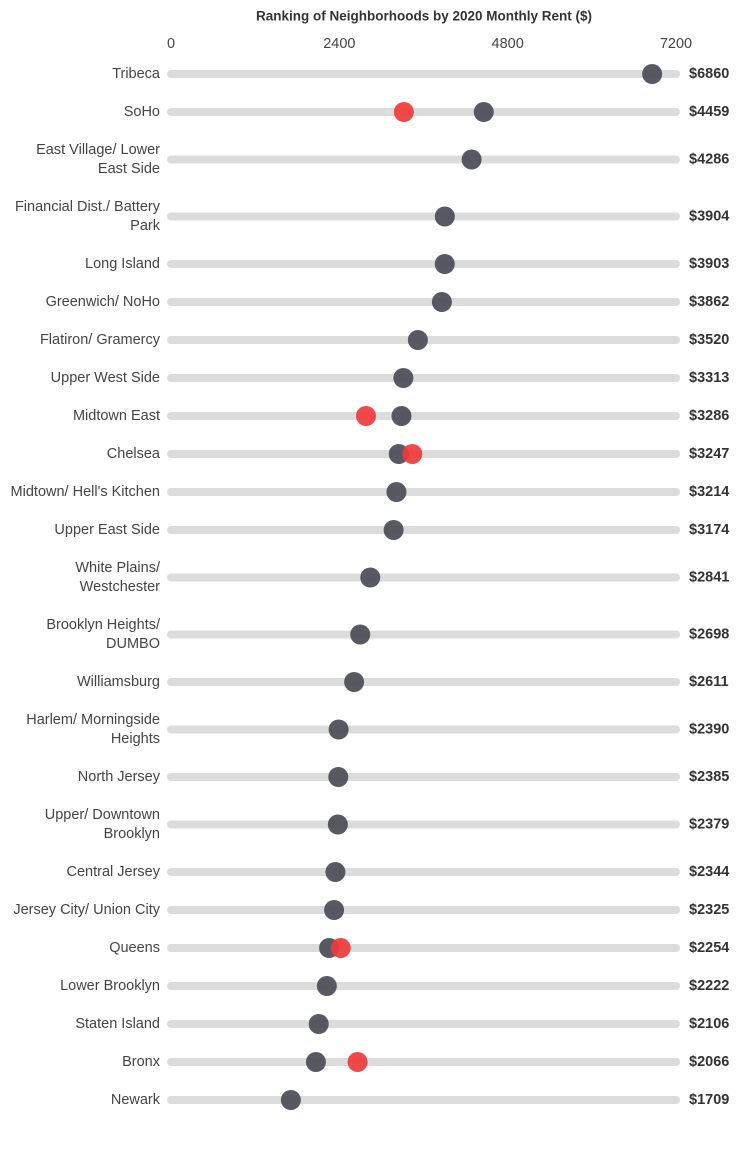 The width and height of the screenshot is (738, 1154). Describe the element at coordinates (709, 159) in the screenshot. I see `value-label: $4286` at that location.